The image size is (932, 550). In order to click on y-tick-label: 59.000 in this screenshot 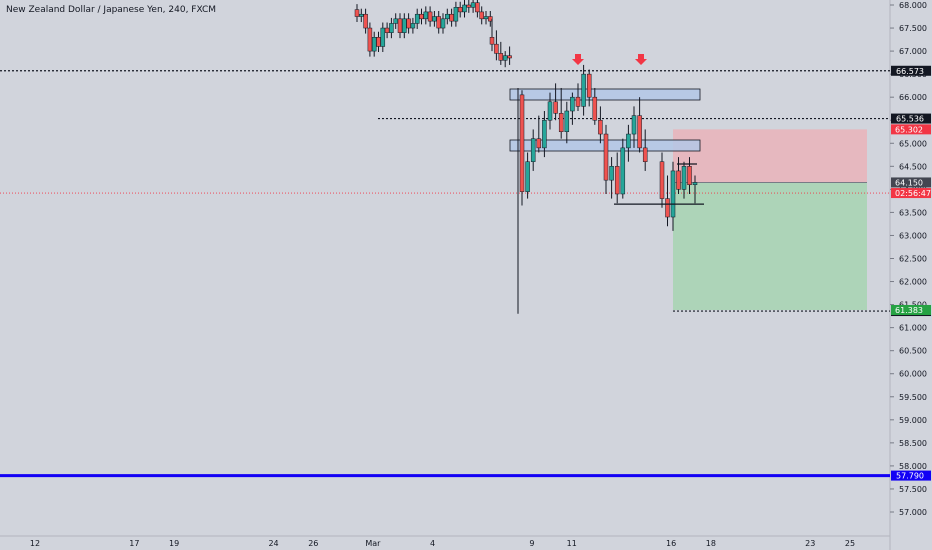, I will do `click(913, 420)`.